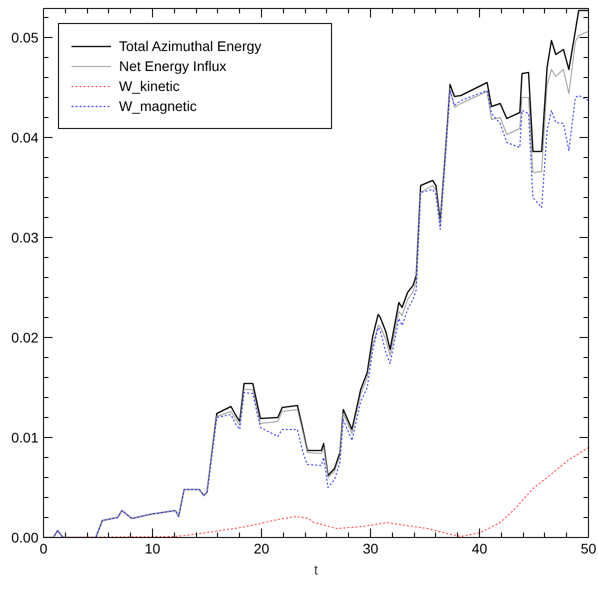 This screenshot has width=598, height=590. Describe the element at coordinates (25, 538) in the screenshot. I see `y-tick-label: 0.00` at that location.